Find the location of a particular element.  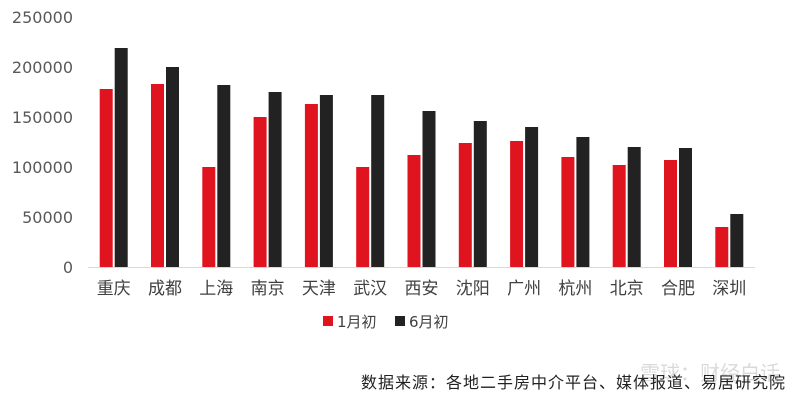

x-tick-label: 成都 is located at coordinates (165, 289).